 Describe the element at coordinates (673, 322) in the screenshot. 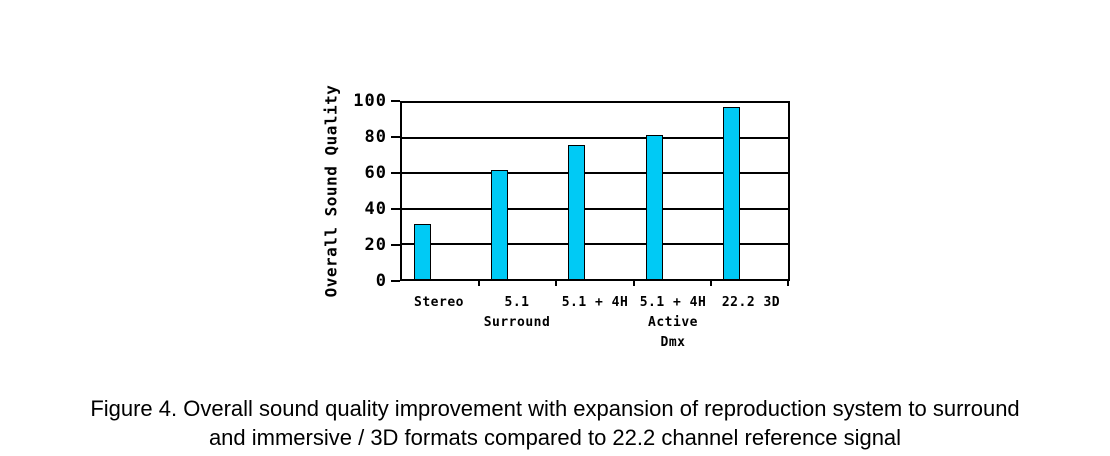

I see `x-tick-label: 5.1 + 4H Active Dmx` at that location.